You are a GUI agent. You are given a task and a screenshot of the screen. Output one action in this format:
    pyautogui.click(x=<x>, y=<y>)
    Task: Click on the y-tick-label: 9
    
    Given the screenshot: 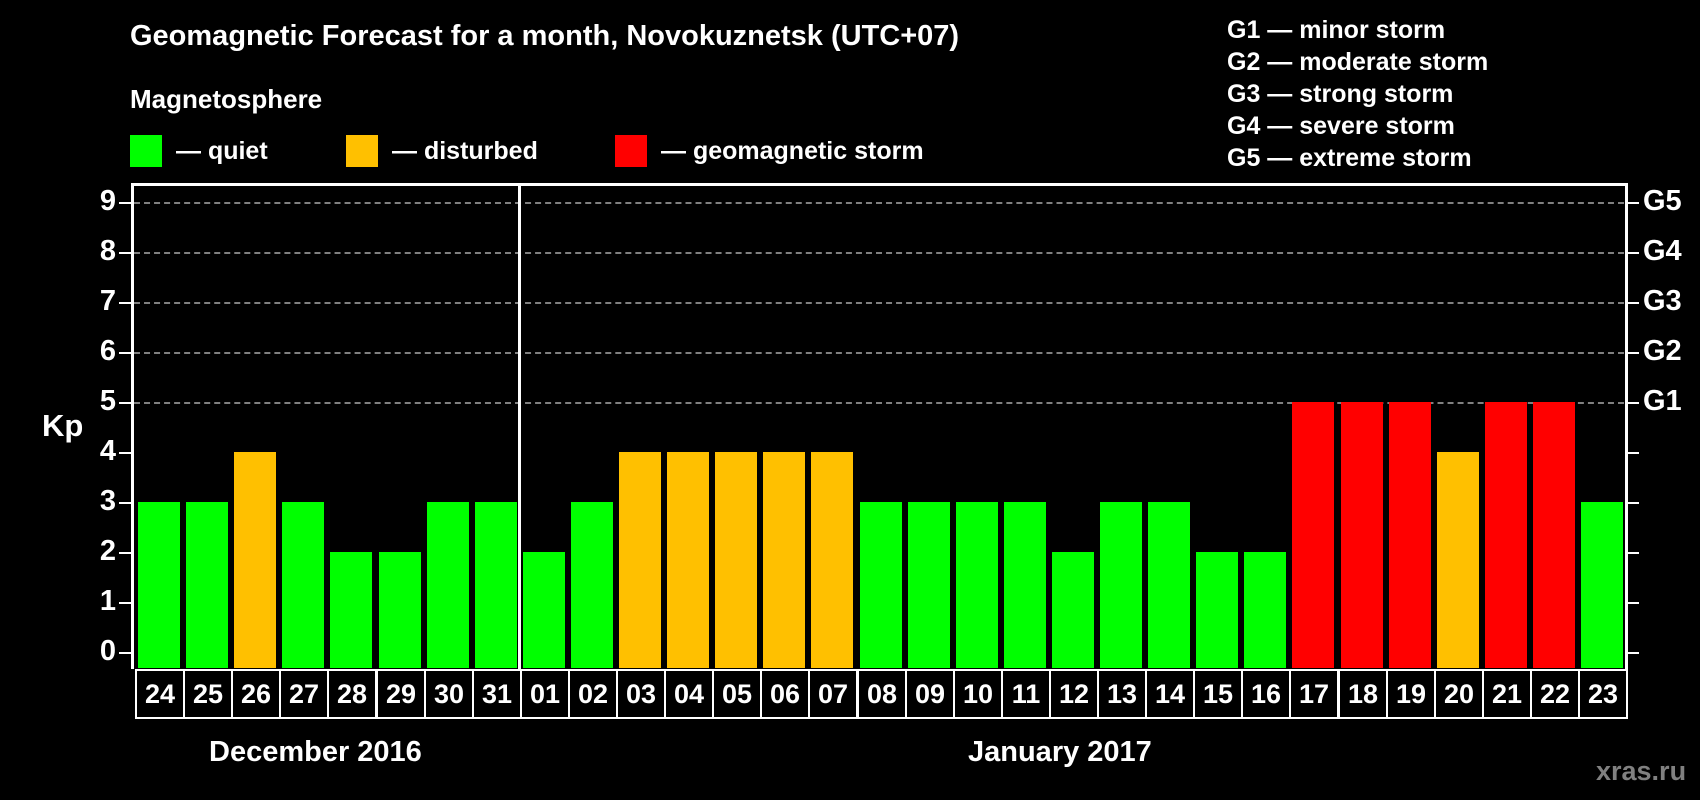 What is the action you would take?
    pyautogui.click(x=108, y=201)
    